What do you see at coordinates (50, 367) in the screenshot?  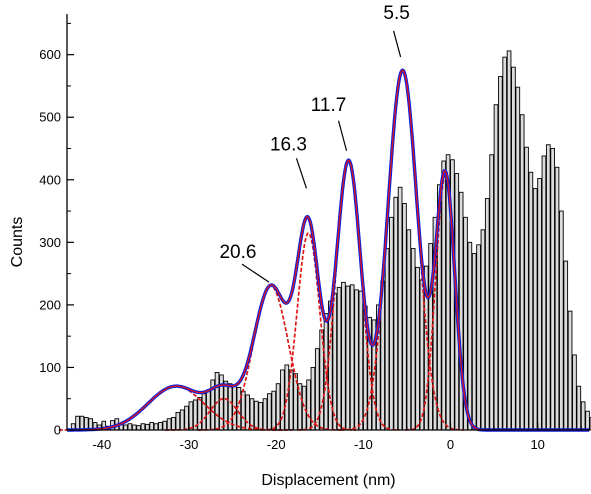 I see `y-tick-label: 100` at bounding box center [50, 367].